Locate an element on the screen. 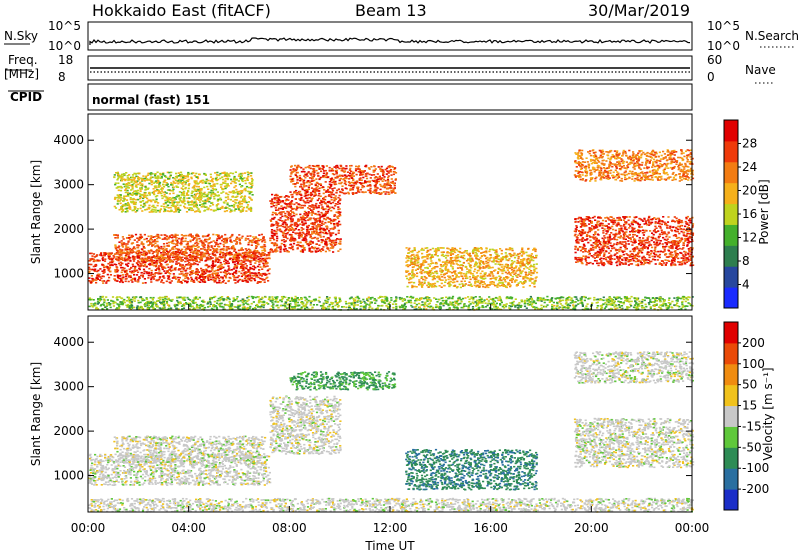 This screenshot has width=800, height=554. nsky-label: N.Sky is located at coordinates (21, 36).